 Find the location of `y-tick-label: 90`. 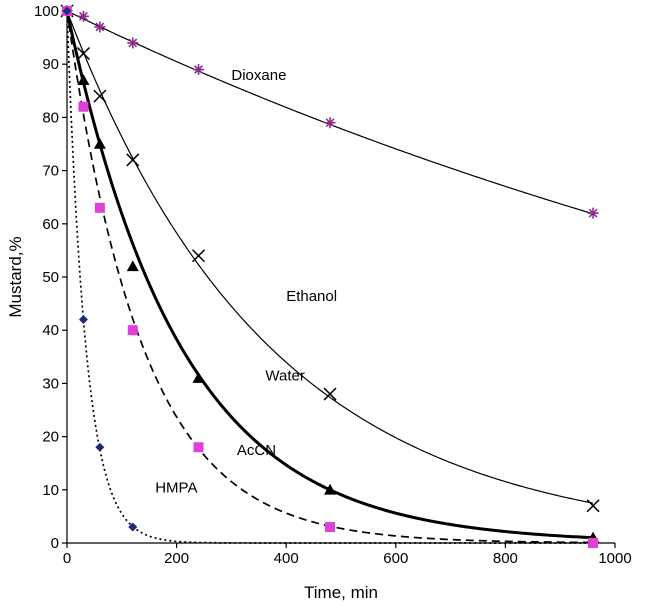

y-tick-label: 90 is located at coordinates (50, 64).